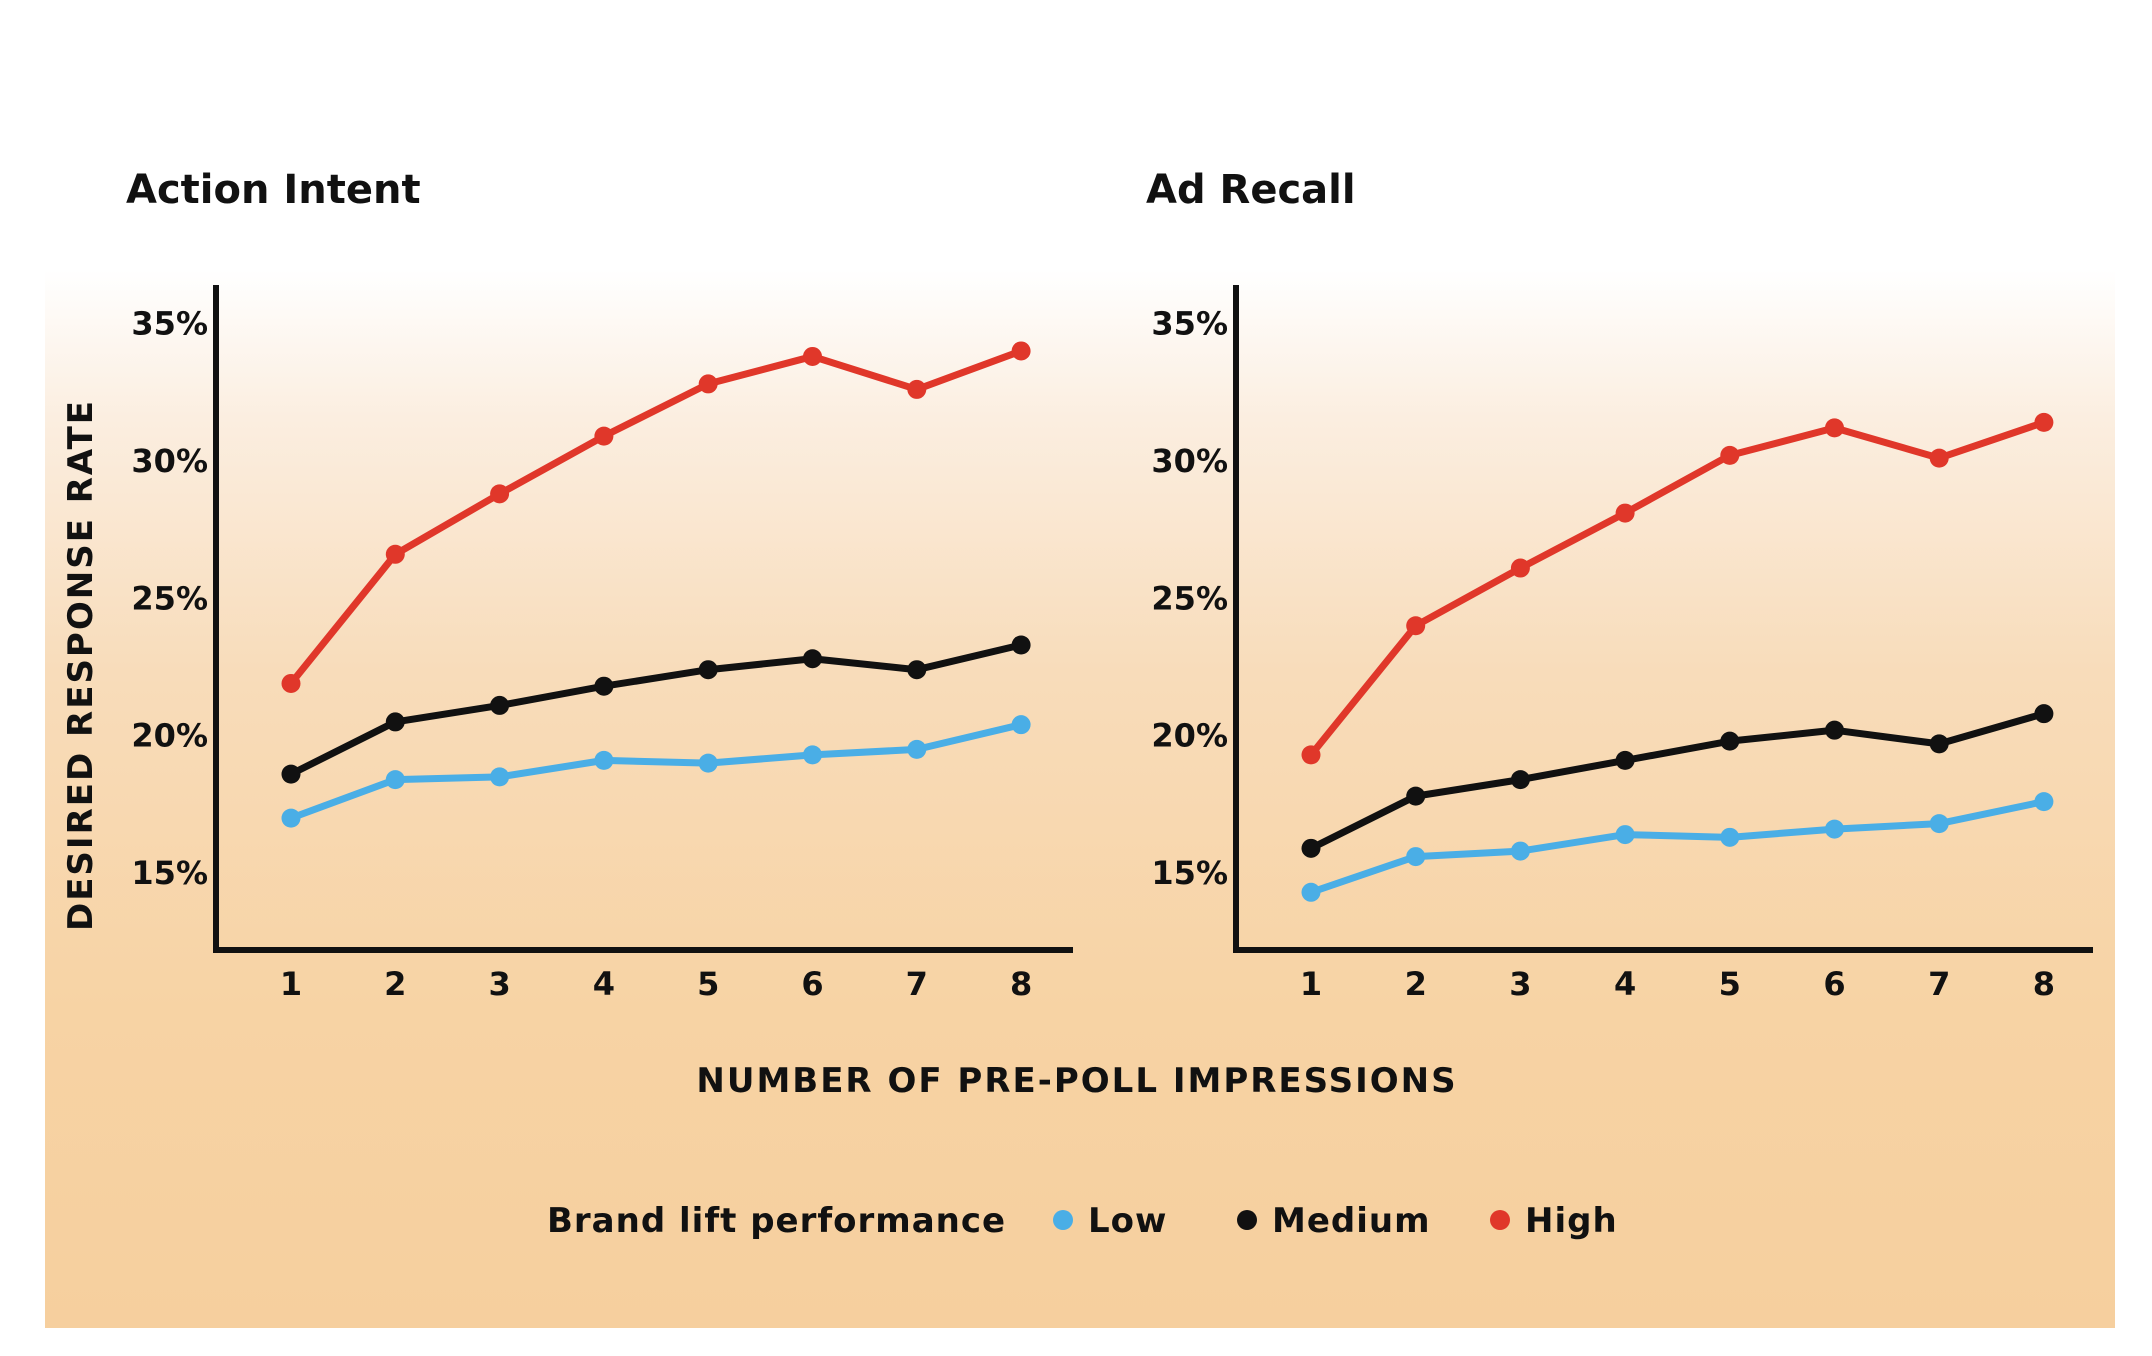 This screenshot has width=2152, height=1356. Describe the element at coordinates (81, 665) in the screenshot. I see `y-axis-title: DESIRED RESPONSE RATE` at that location.